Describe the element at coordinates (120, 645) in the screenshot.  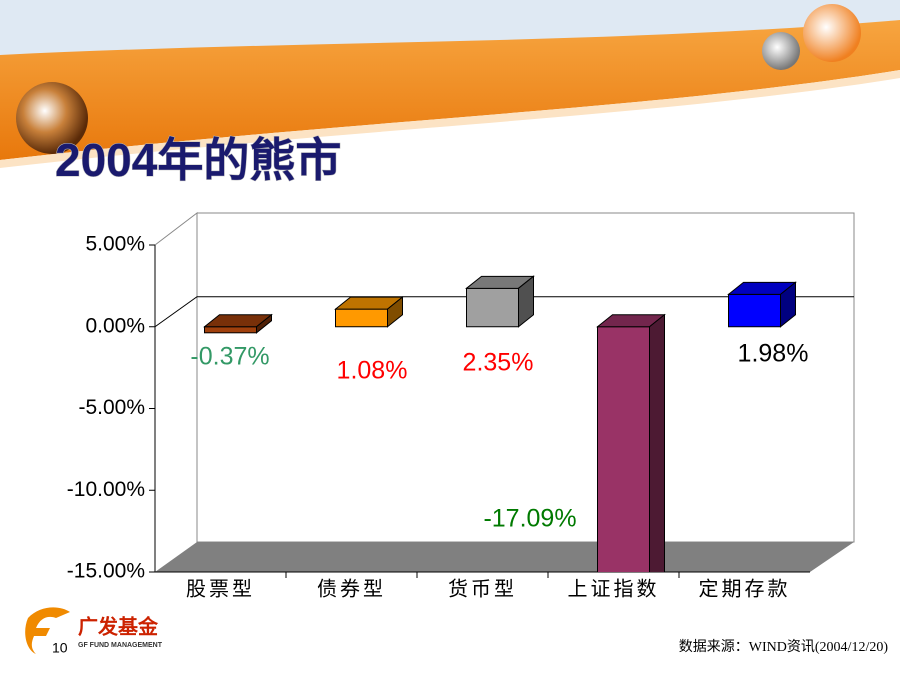
I see `logo-subtitle: GF FUND MANAGEMENT` at that location.